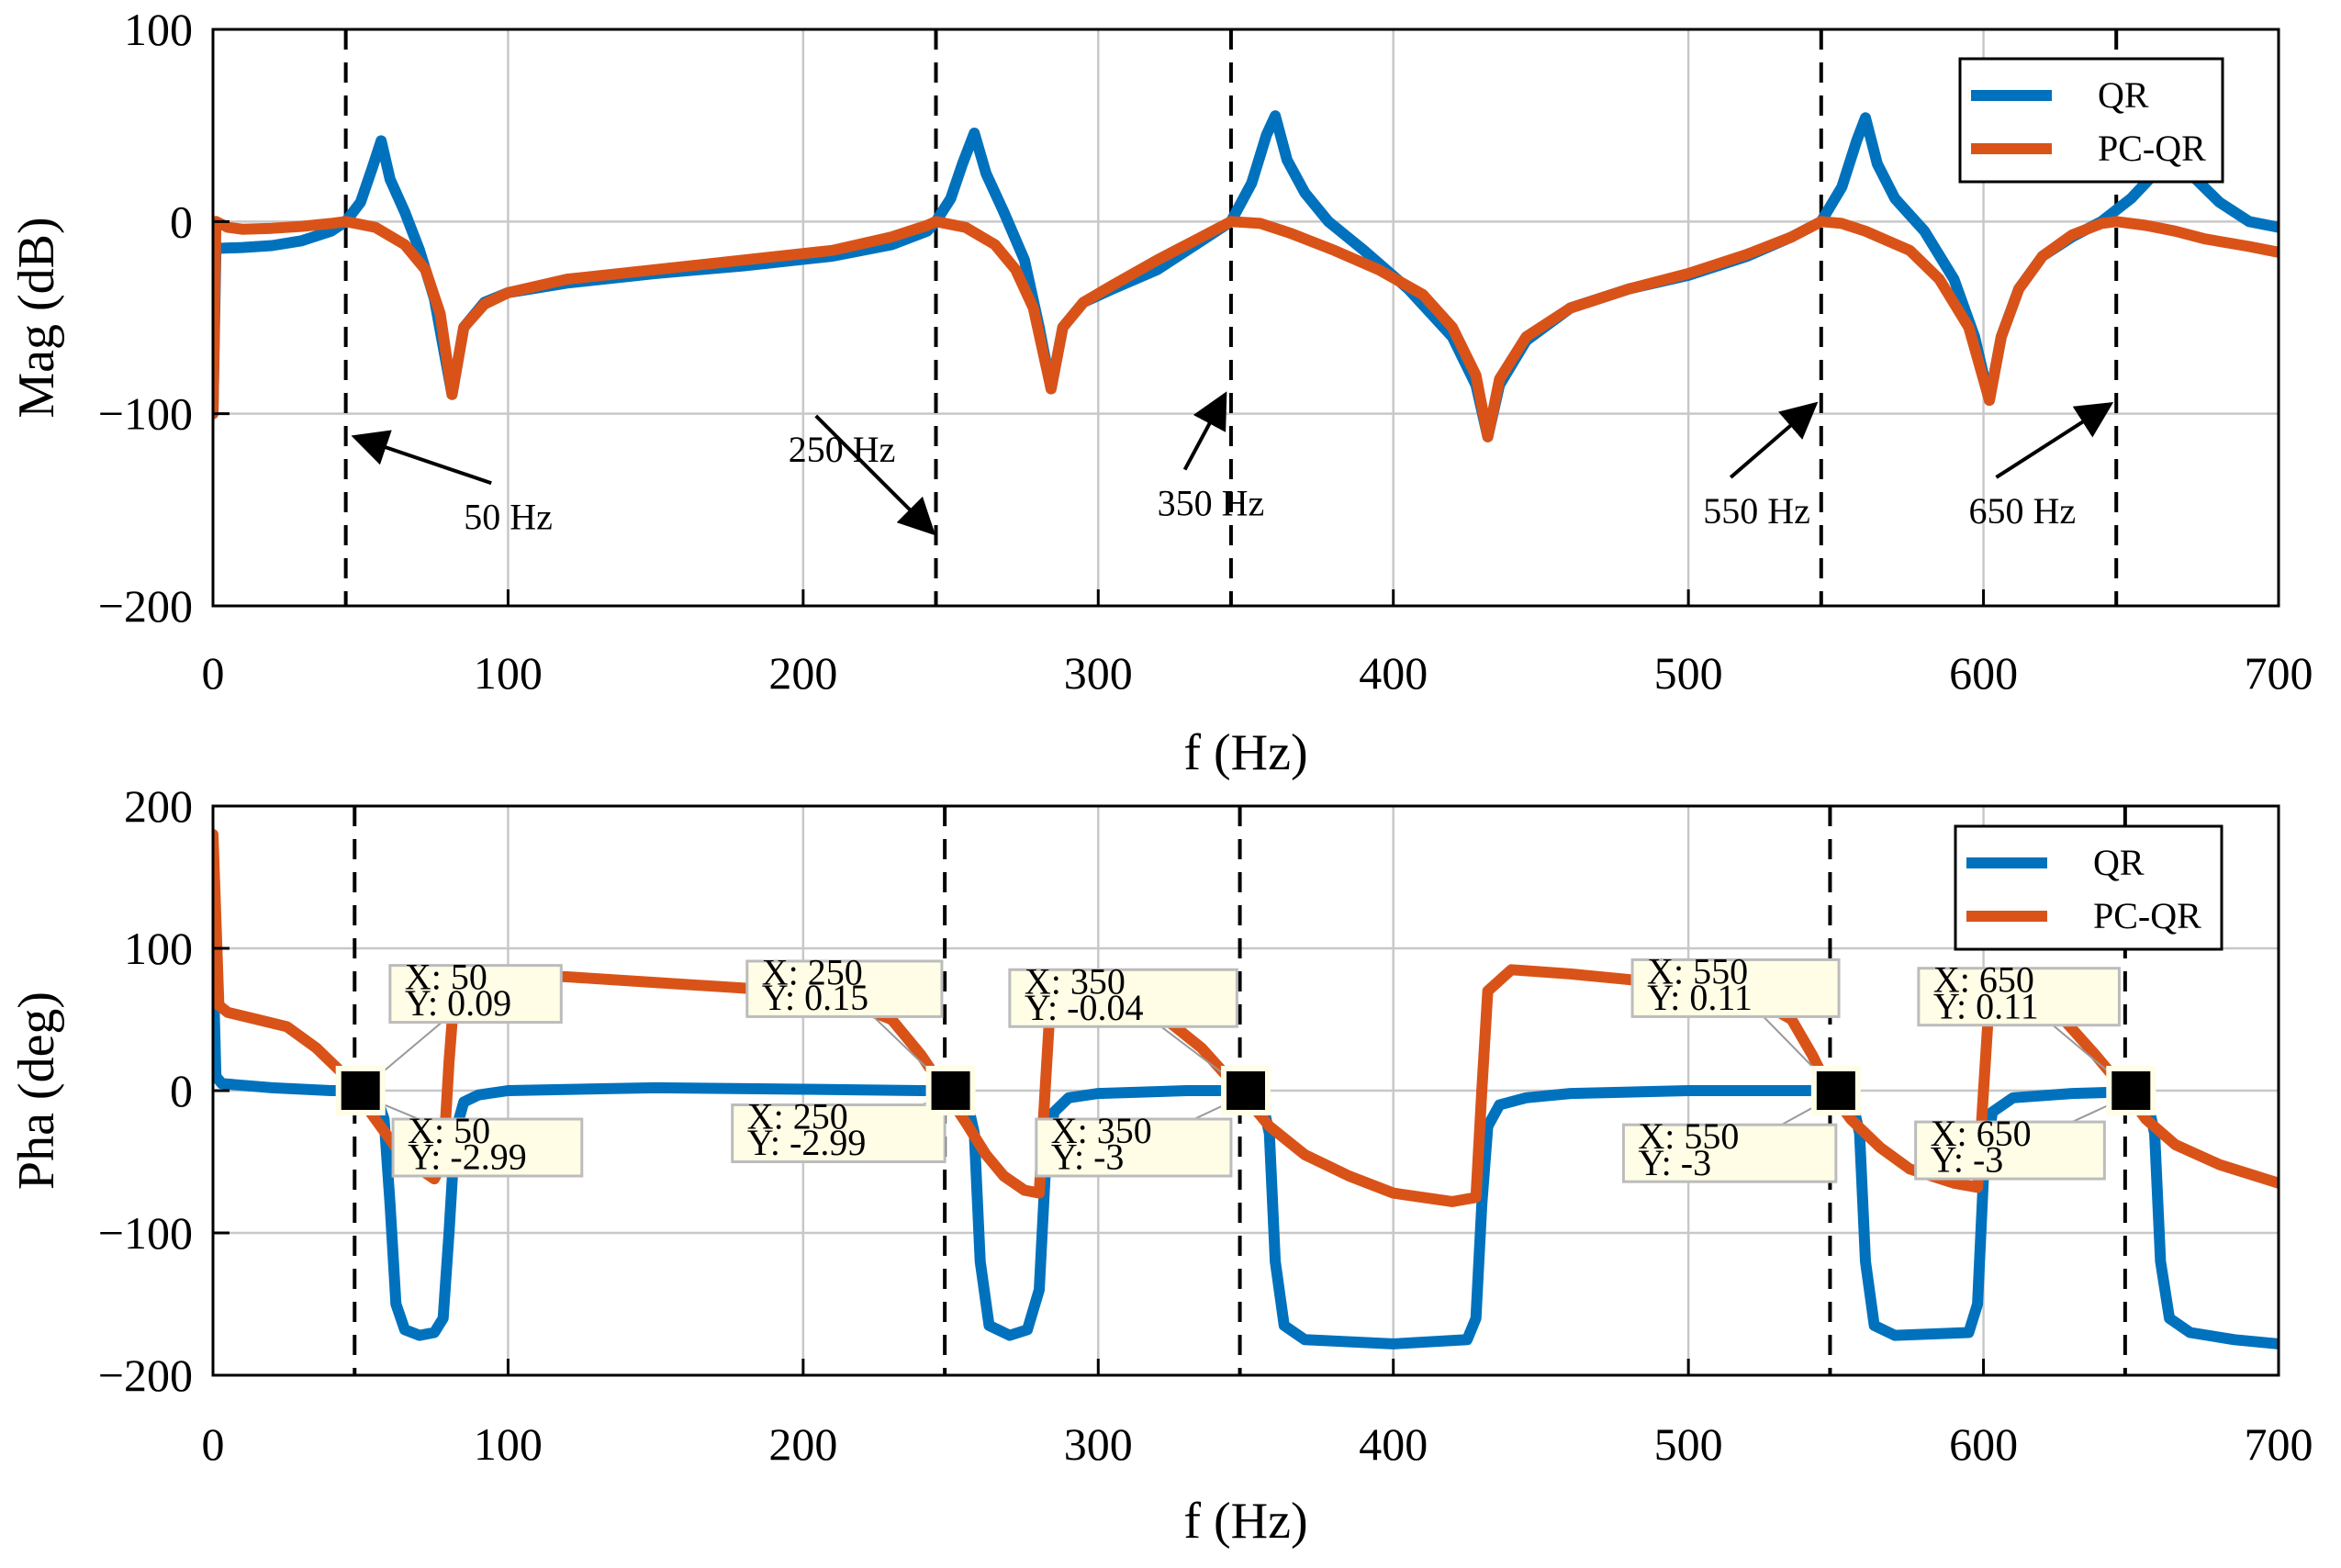 The image size is (2341, 1568). Describe the element at coordinates (37, 317) in the screenshot. I see `y-axis-title: Mag (dB)` at that location.